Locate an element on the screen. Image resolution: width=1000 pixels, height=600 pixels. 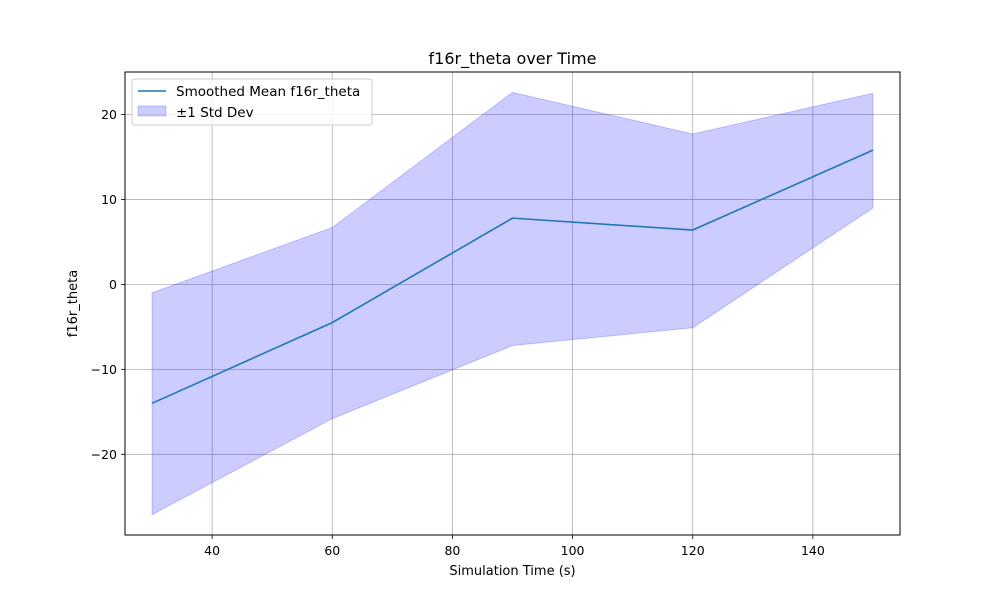
x-tick-label: 40 is located at coordinates (212, 550).